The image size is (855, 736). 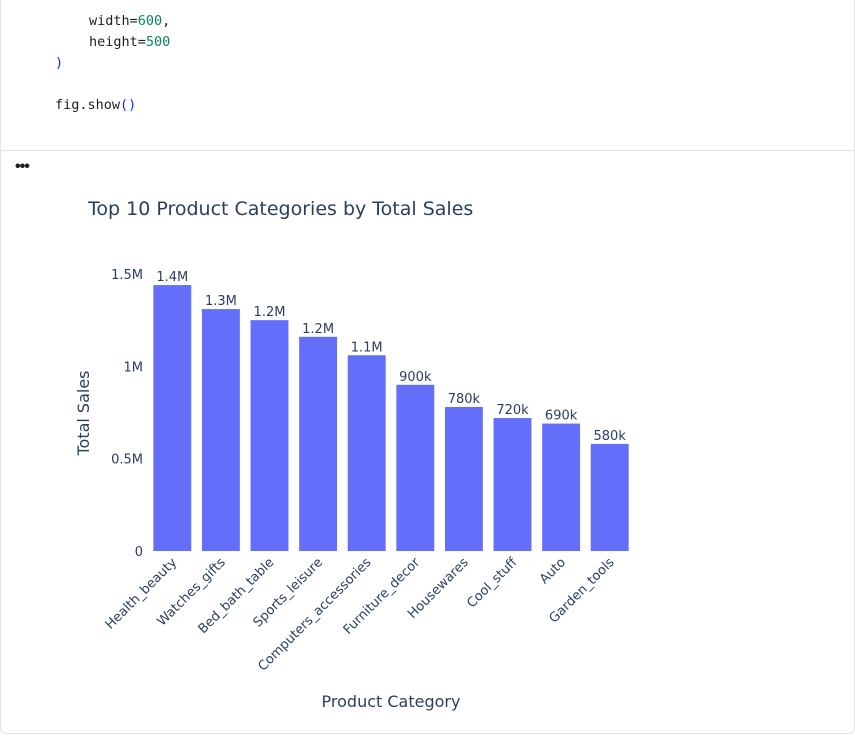 I want to click on code-line-height: height=500, so click(x=112, y=42).